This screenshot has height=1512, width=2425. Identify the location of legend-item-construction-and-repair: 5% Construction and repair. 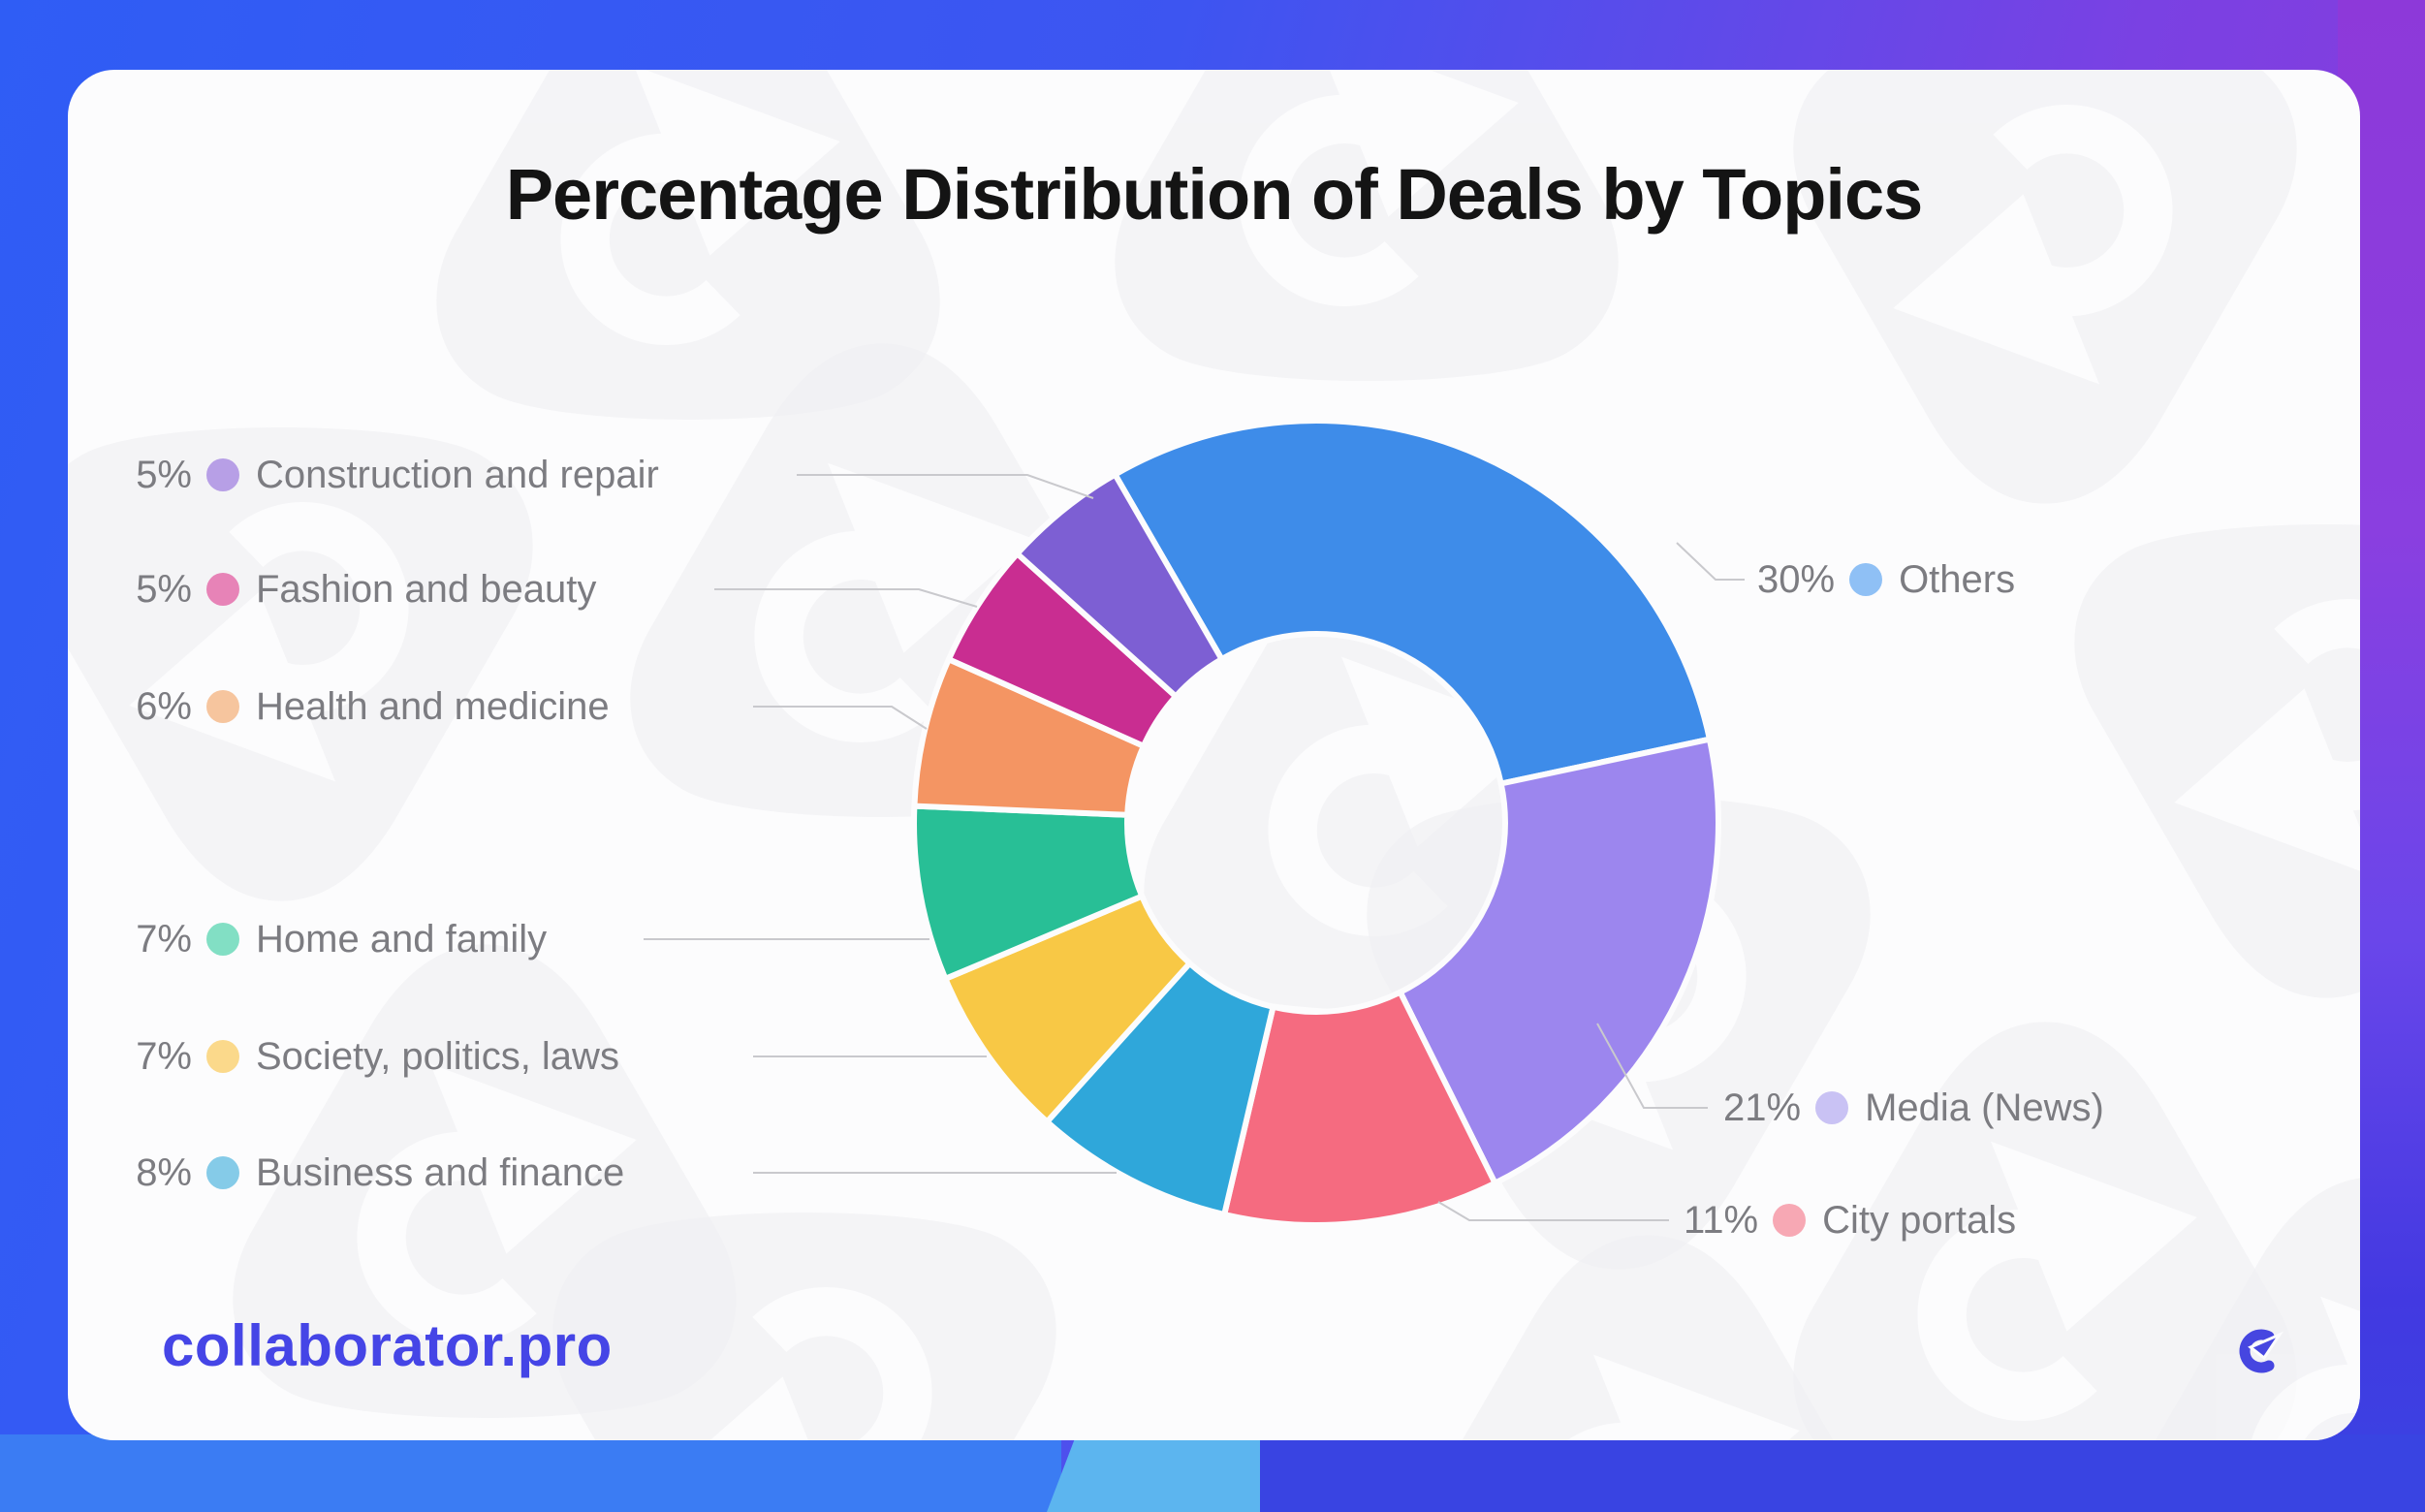
(374, 475).